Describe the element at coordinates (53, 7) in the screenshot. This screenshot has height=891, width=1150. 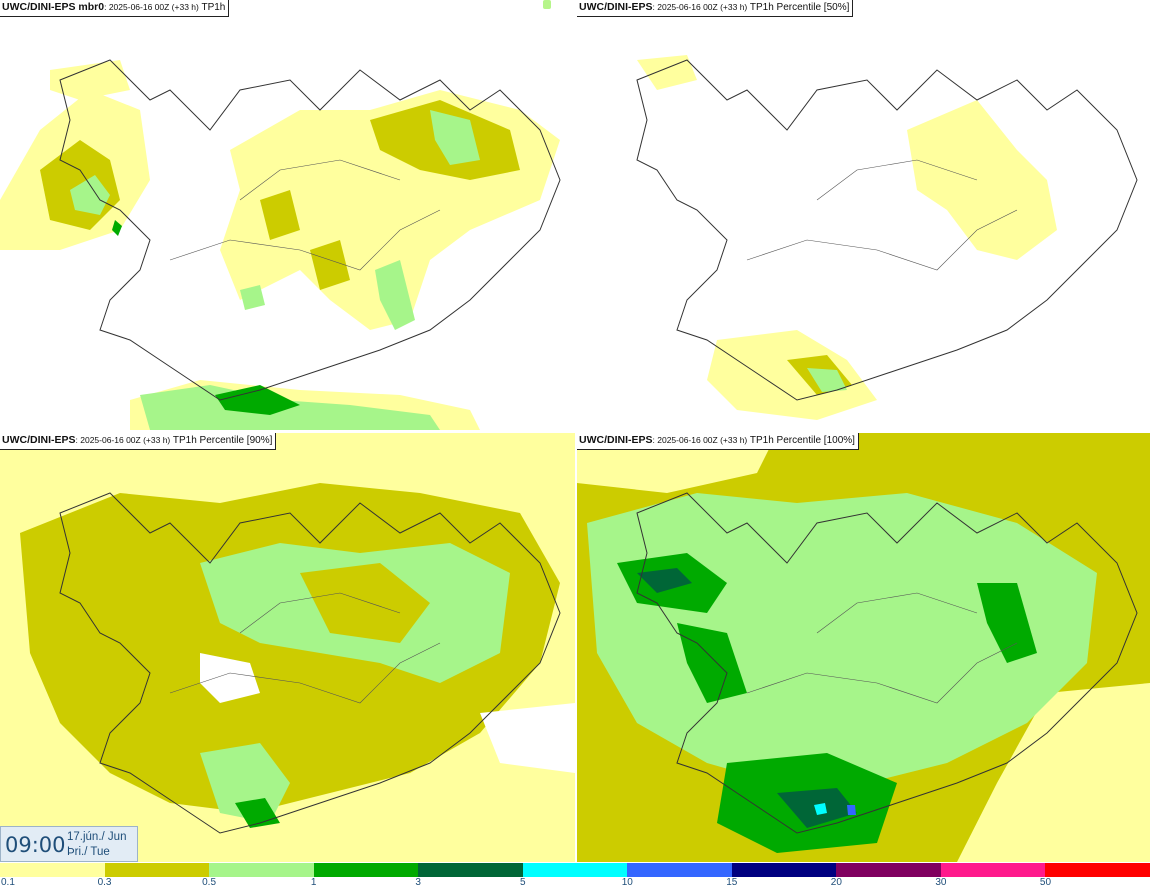
I see `panel-source: UWC/DINI-EPS mbr0` at that location.